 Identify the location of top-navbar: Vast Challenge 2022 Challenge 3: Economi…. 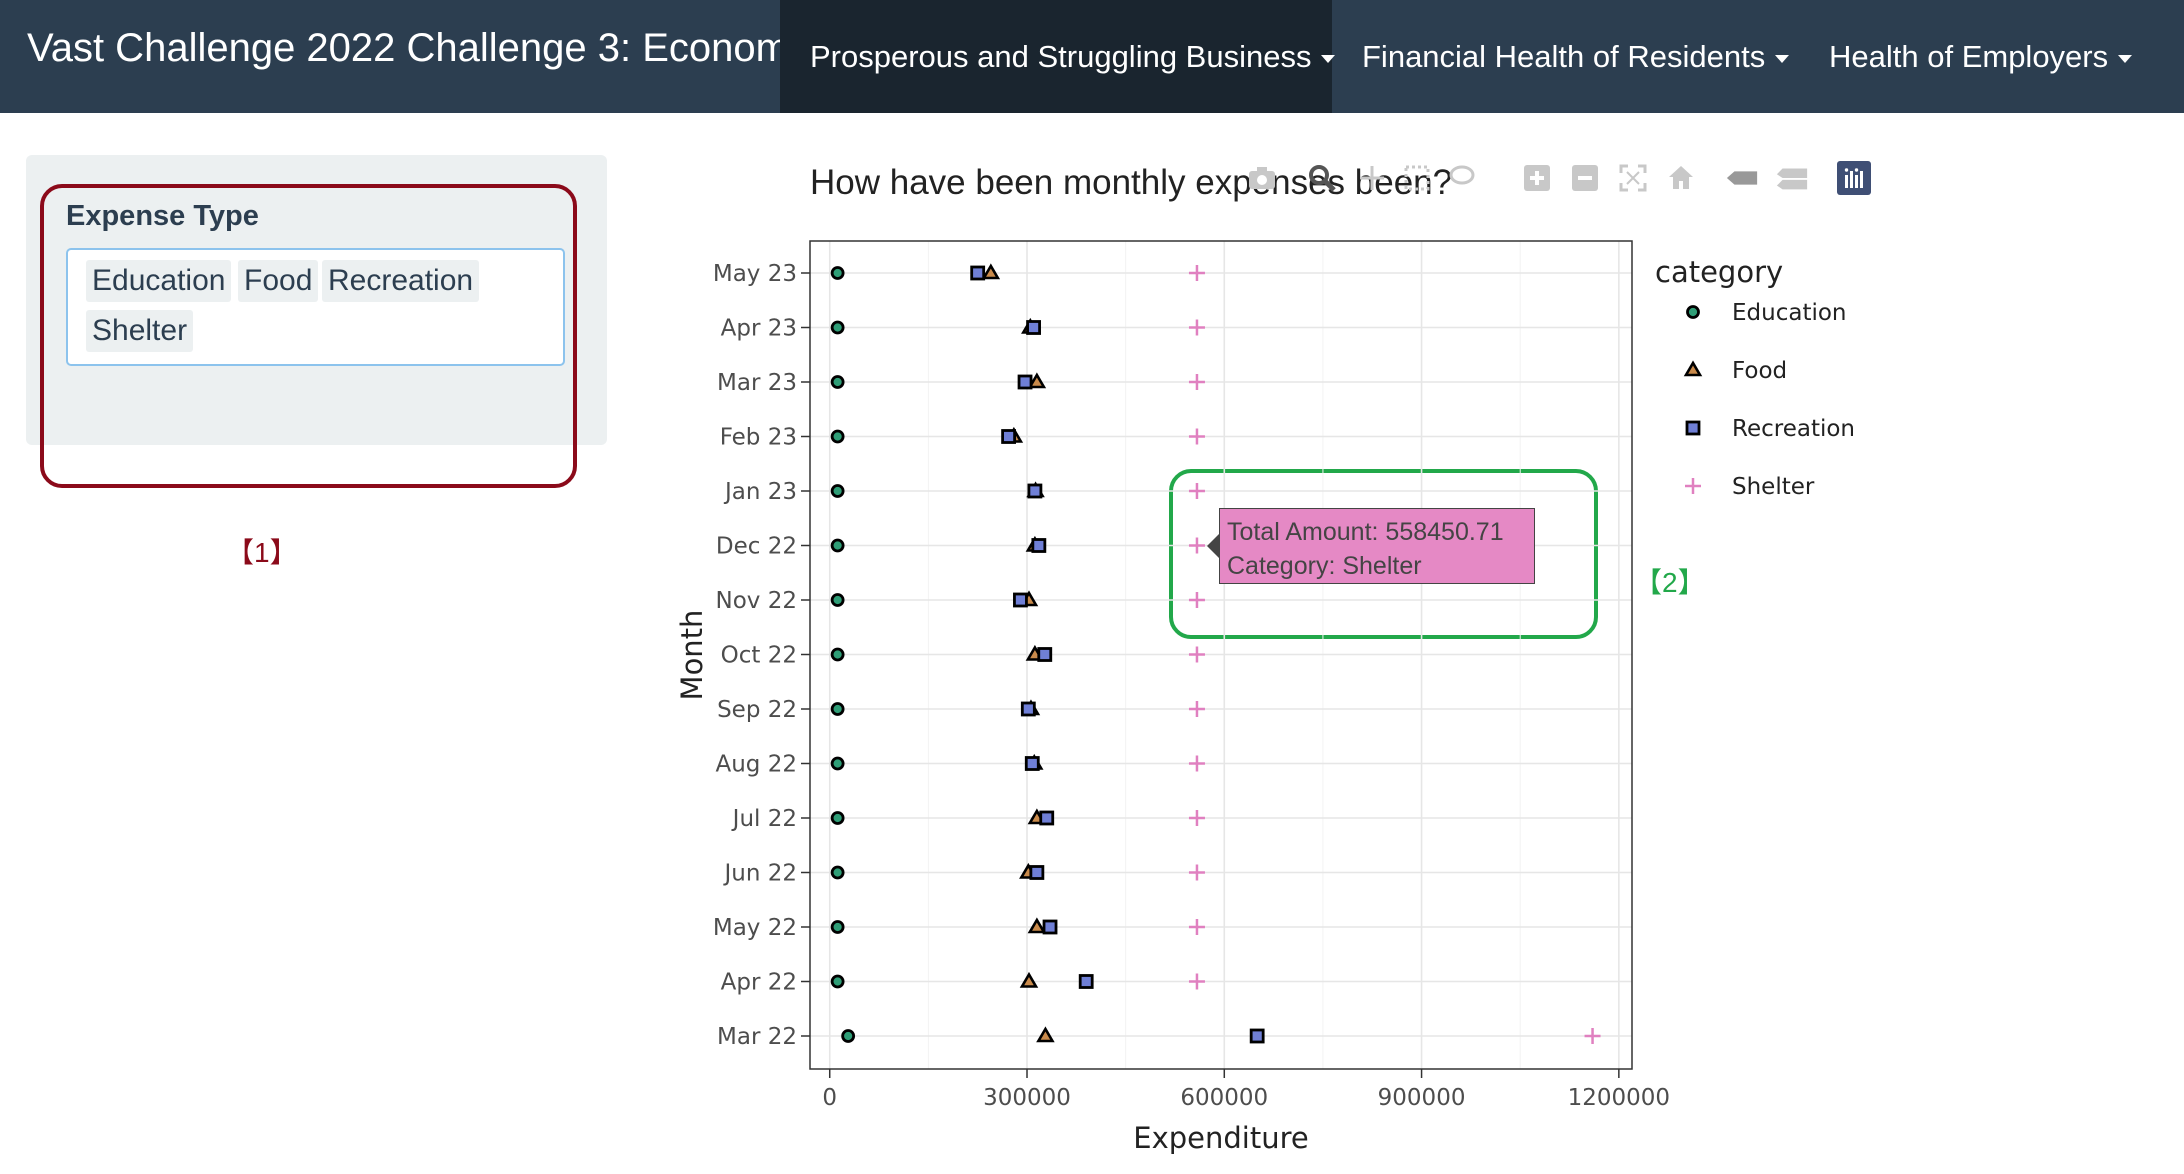
(1092, 56).